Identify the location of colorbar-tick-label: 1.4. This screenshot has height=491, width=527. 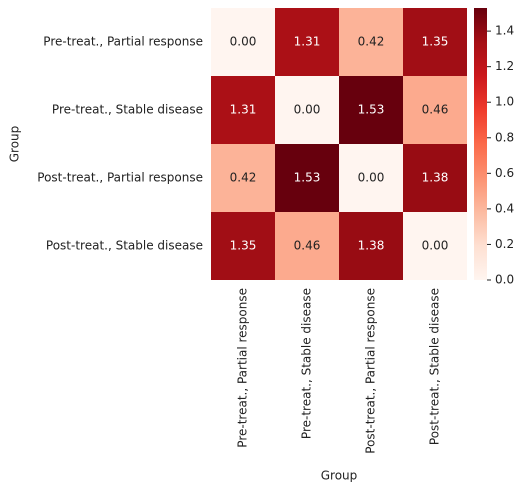
(504, 31).